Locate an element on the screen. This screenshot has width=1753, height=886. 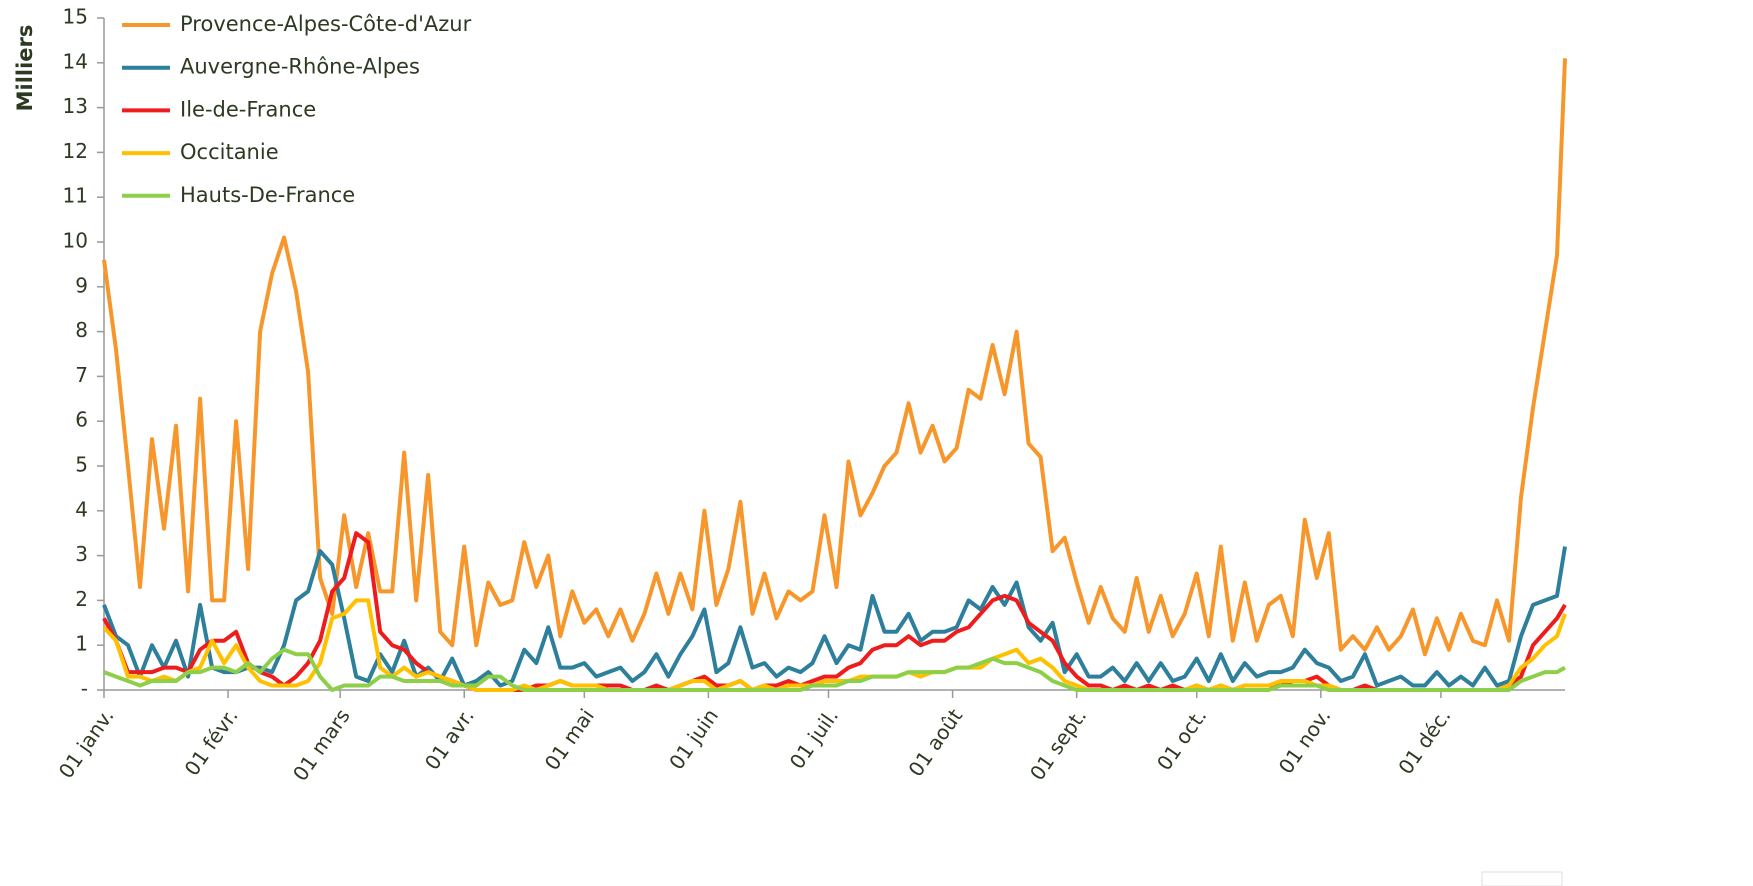
x-tick-label: 01 janv. is located at coordinates (86, 743).